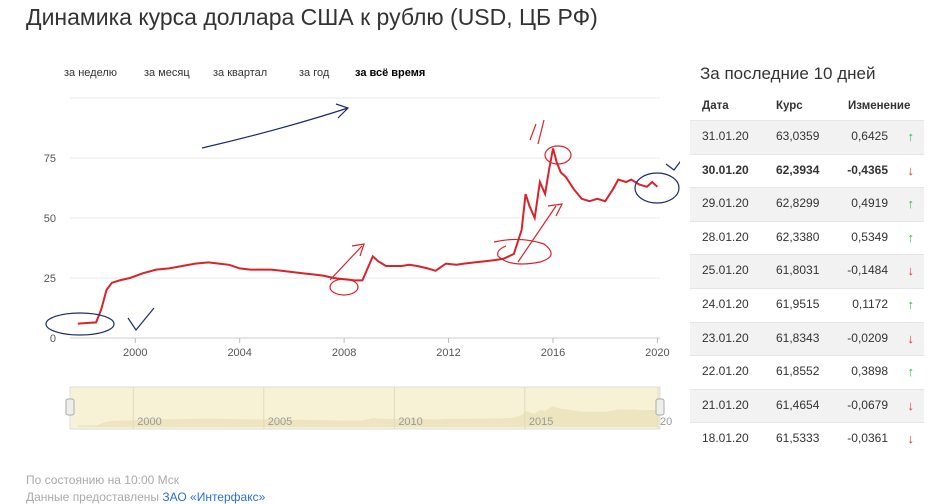 Image resolution: width=943 pixels, height=504 pixels. I want to click on source-prefix: Данные предоставлены, so click(93, 497).